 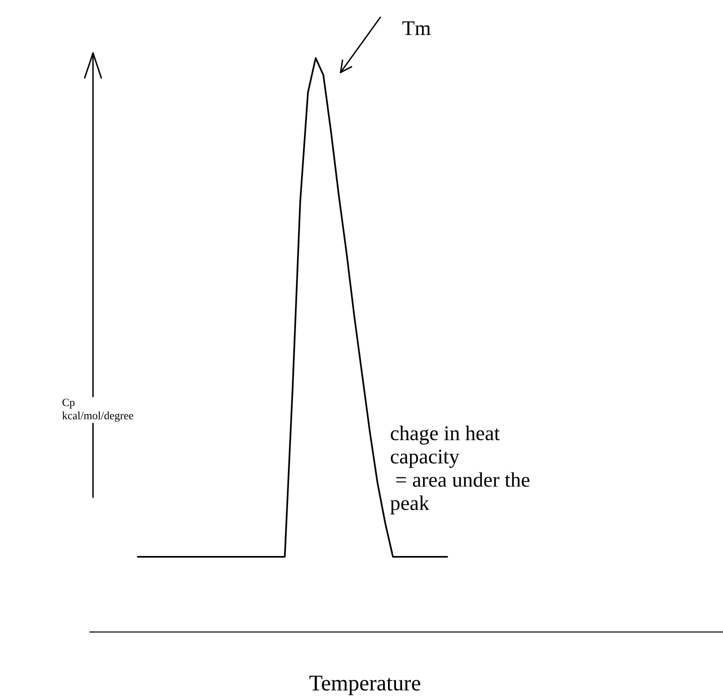 What do you see at coordinates (364, 686) in the screenshot?
I see `x-axis-title: Temperature` at bounding box center [364, 686].